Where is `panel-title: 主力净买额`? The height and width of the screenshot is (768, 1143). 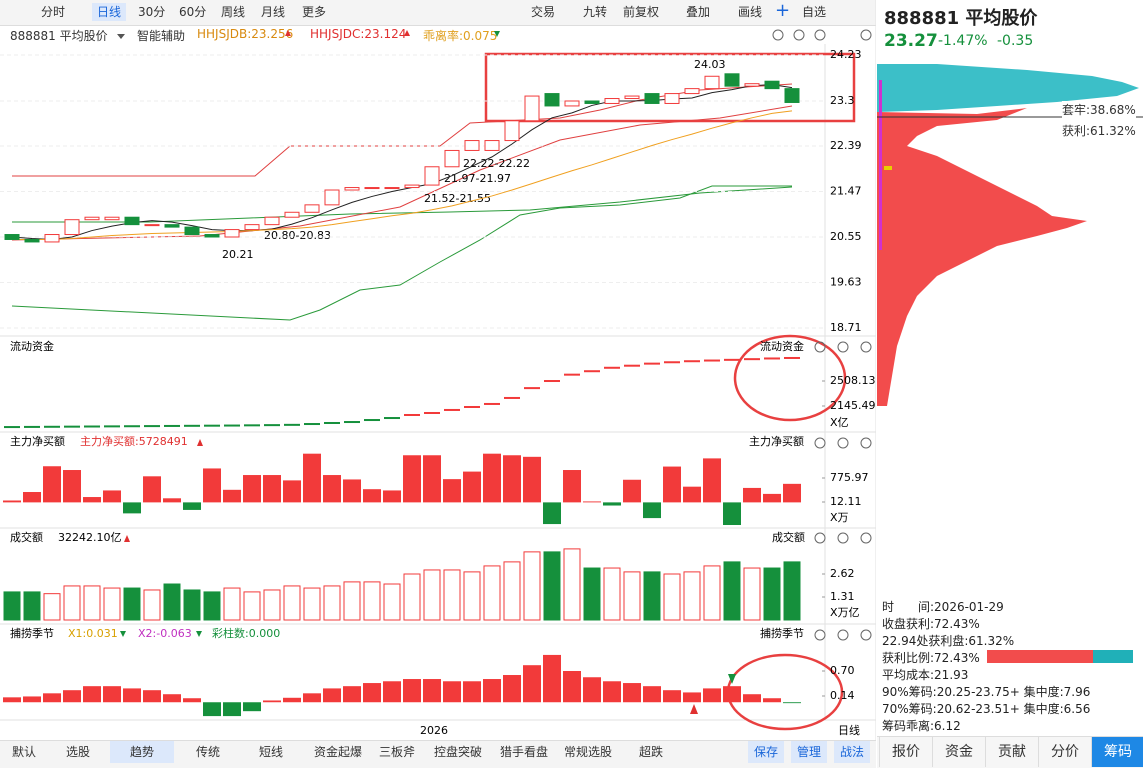 panel-title: 主力净买额 is located at coordinates (776, 441).